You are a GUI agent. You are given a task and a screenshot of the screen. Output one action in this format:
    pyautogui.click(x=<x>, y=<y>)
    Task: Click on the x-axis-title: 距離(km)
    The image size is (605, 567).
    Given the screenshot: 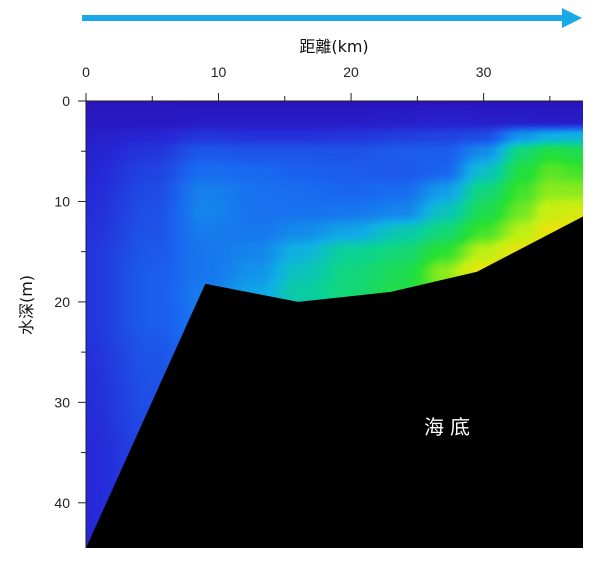 What is the action you would take?
    pyautogui.click(x=333, y=46)
    